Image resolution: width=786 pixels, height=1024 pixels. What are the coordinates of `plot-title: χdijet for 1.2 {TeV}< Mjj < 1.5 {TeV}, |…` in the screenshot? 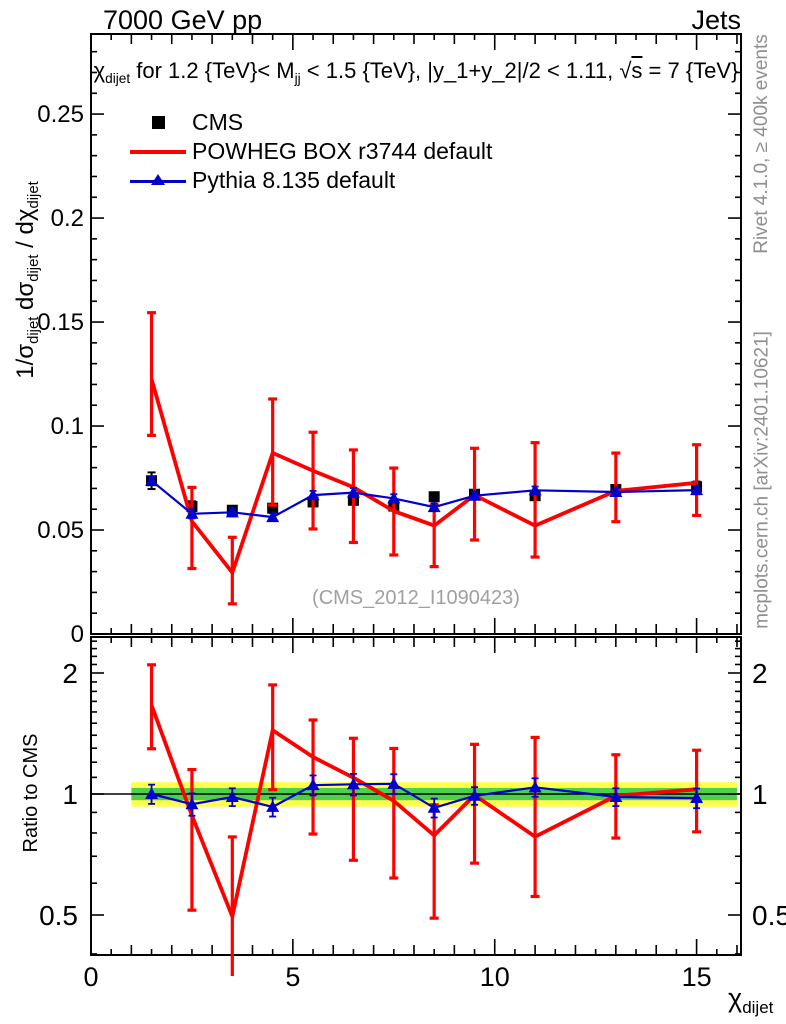 It's located at (416, 72).